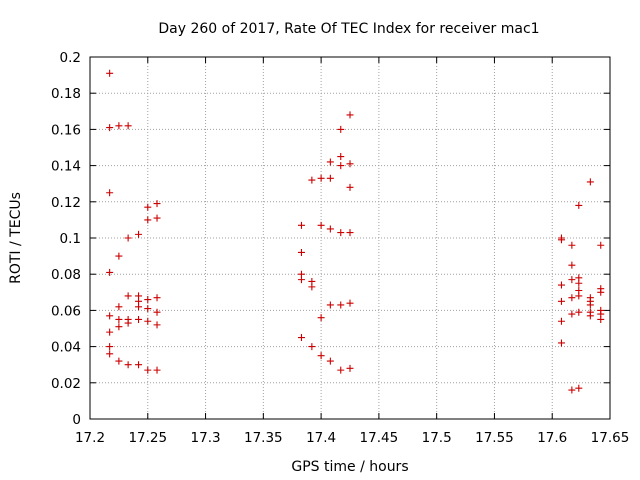 This screenshot has width=640, height=480. Describe the element at coordinates (552, 438) in the screenshot. I see `x-tick-label: 17.6` at that location.